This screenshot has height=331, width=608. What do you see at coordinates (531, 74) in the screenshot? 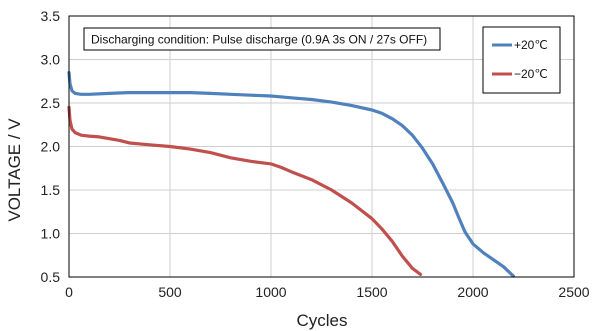
I see `legend-label-minus20: −20℃` at bounding box center [531, 74].